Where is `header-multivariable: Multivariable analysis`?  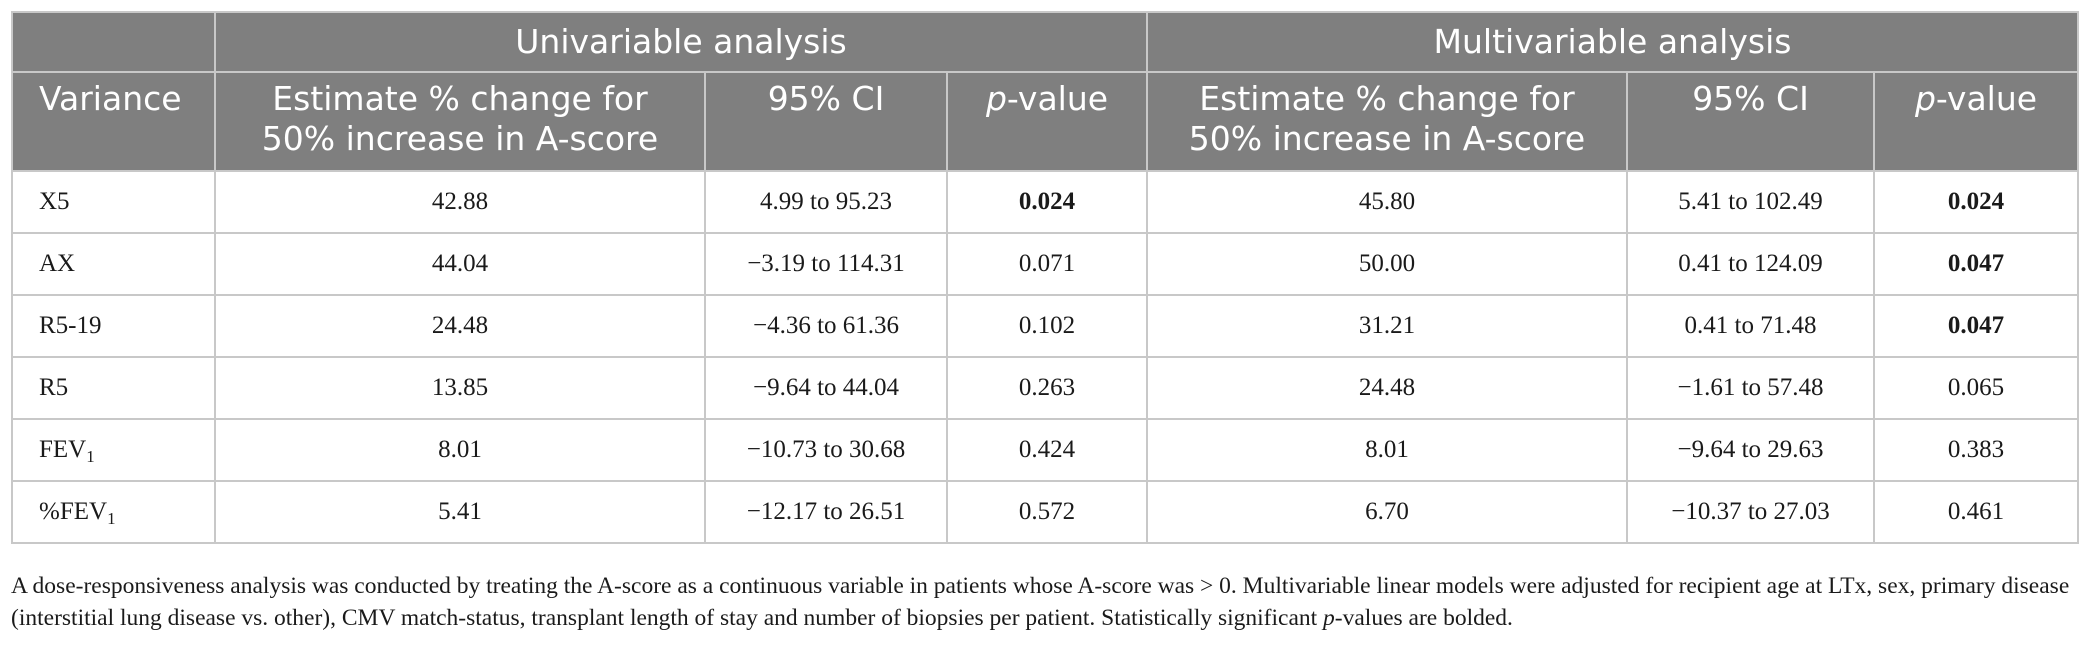 header-multivariable: Multivariable analysis is located at coordinates (1612, 42).